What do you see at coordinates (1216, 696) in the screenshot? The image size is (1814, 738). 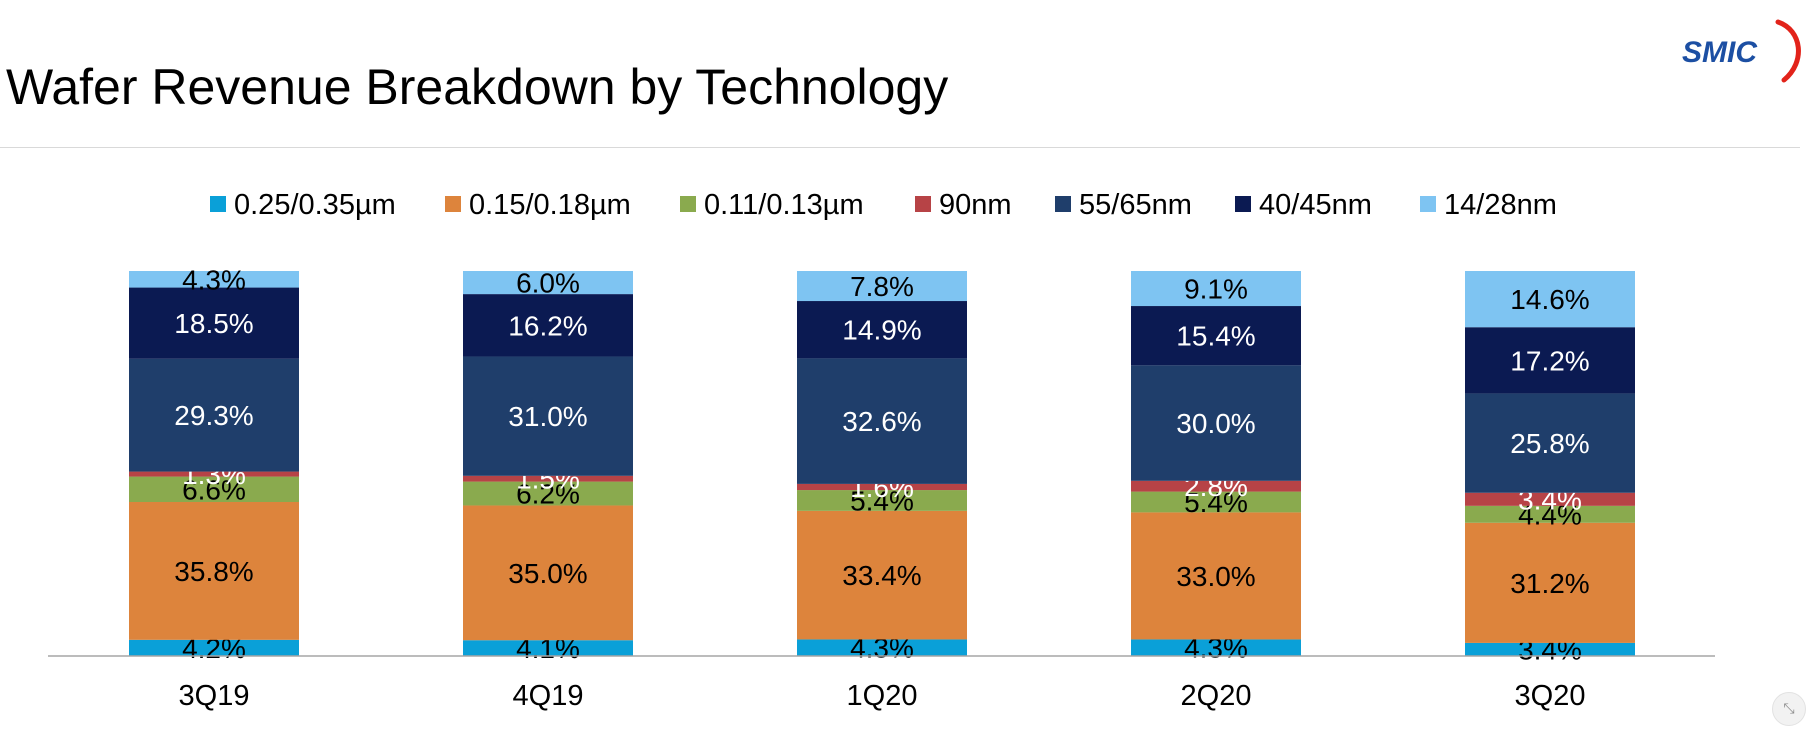 I see `x-tick-label: 2Q20` at bounding box center [1216, 696].